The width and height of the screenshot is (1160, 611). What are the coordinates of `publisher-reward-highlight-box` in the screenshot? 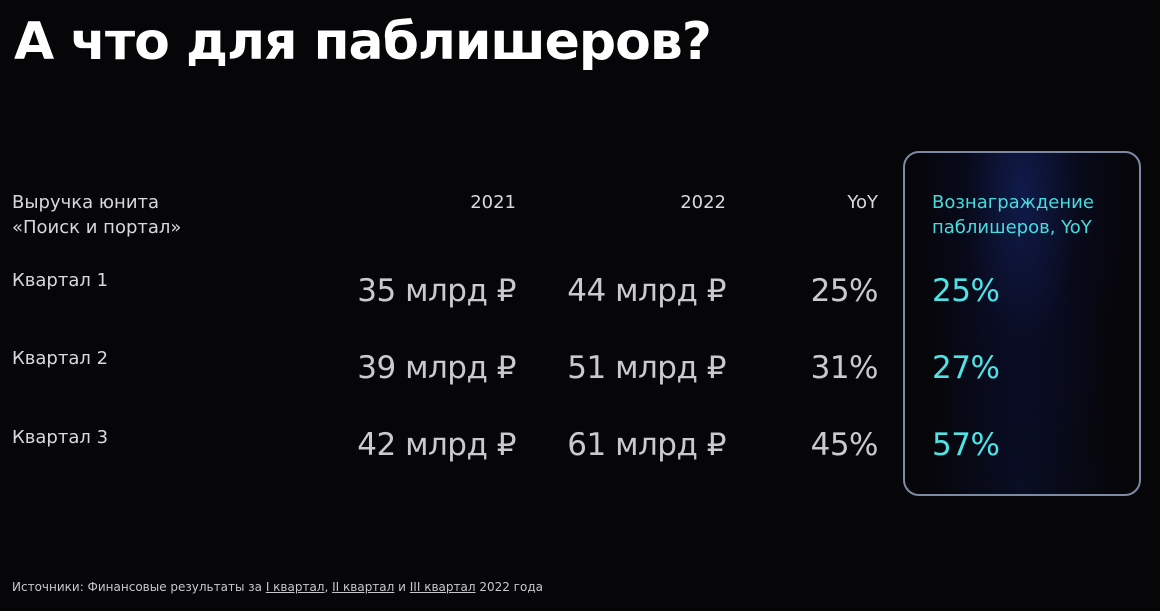 It's located at (1022, 323).